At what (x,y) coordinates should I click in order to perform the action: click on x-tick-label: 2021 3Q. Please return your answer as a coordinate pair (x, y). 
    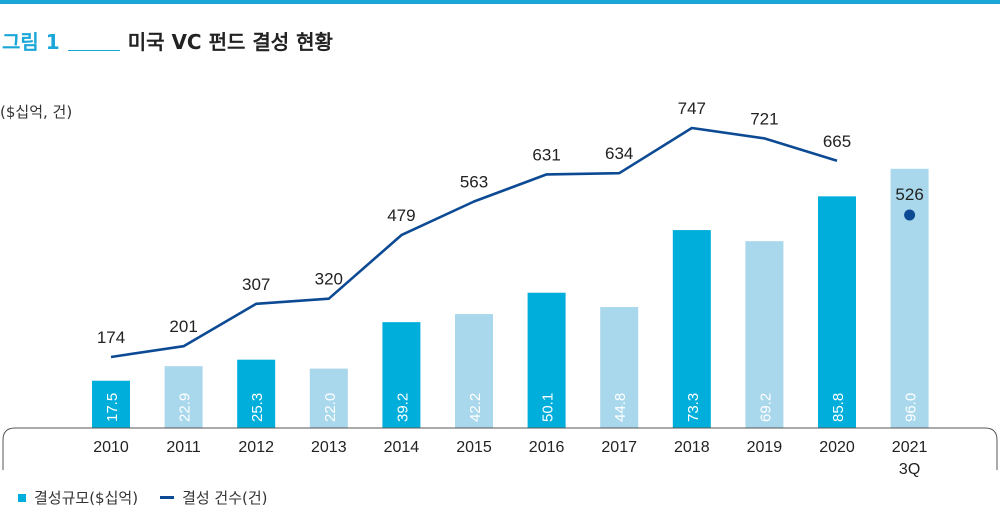
    Looking at the image, I should click on (910, 458).